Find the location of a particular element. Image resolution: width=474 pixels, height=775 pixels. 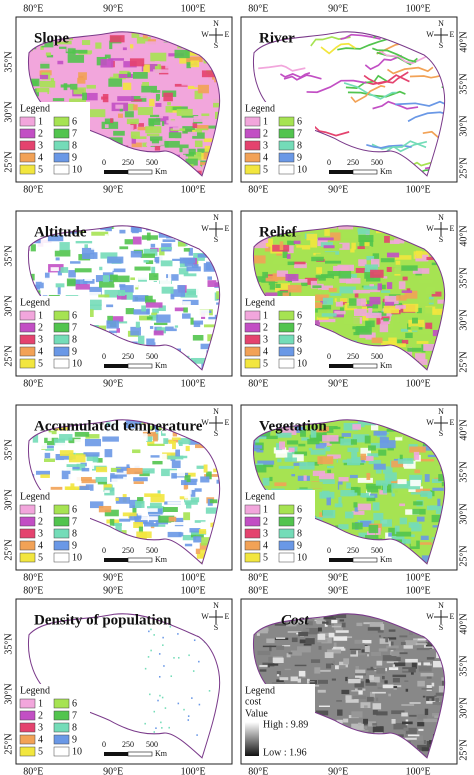

lat-label: 35°N is located at coordinates (463, 277).